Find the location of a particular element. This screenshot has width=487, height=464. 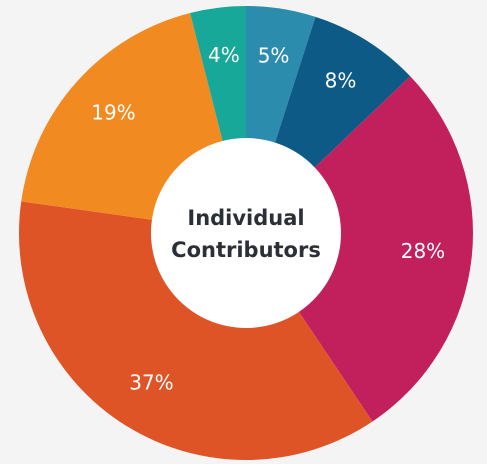

center-label: Contributors is located at coordinates (246, 250).